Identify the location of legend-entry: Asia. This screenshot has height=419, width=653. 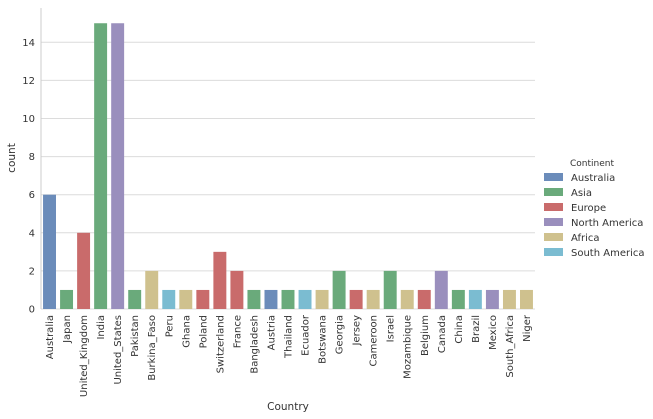
(581, 193).